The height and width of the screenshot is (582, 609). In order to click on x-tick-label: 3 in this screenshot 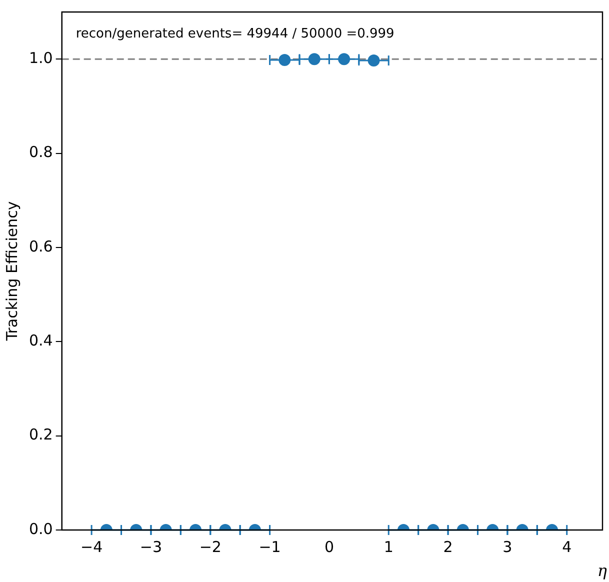, I will do `click(507, 547)`.